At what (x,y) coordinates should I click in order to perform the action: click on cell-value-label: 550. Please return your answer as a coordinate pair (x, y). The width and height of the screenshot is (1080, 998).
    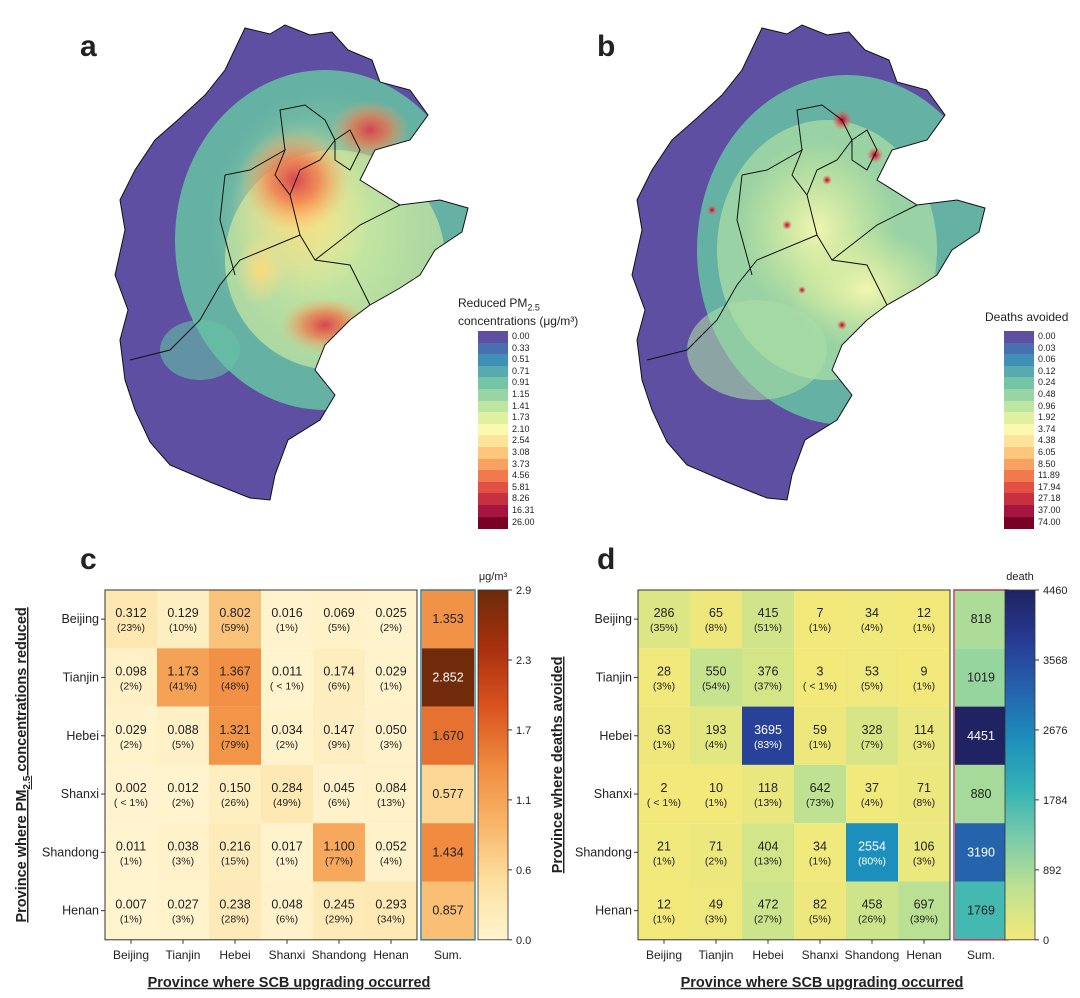
    Looking at the image, I should click on (716, 671).